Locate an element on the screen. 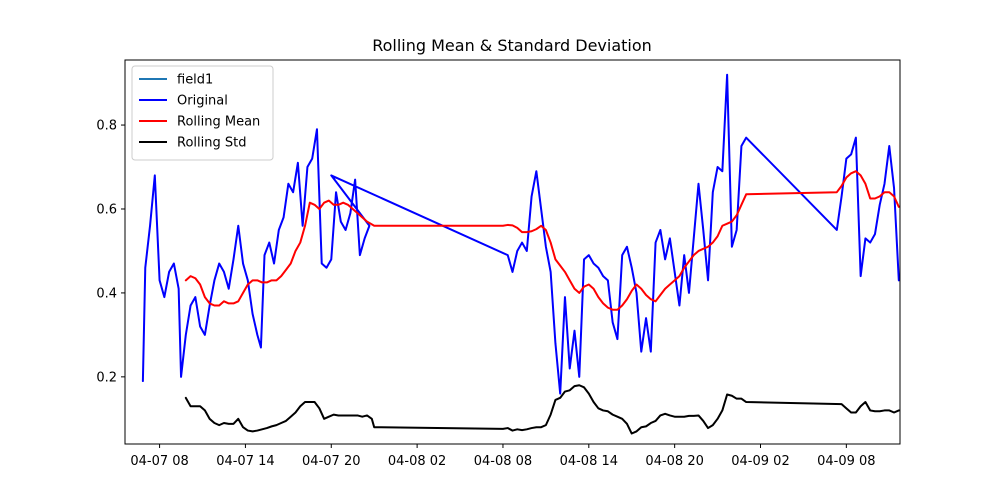  x-tick-label: 04-07 08 is located at coordinates (159, 461).